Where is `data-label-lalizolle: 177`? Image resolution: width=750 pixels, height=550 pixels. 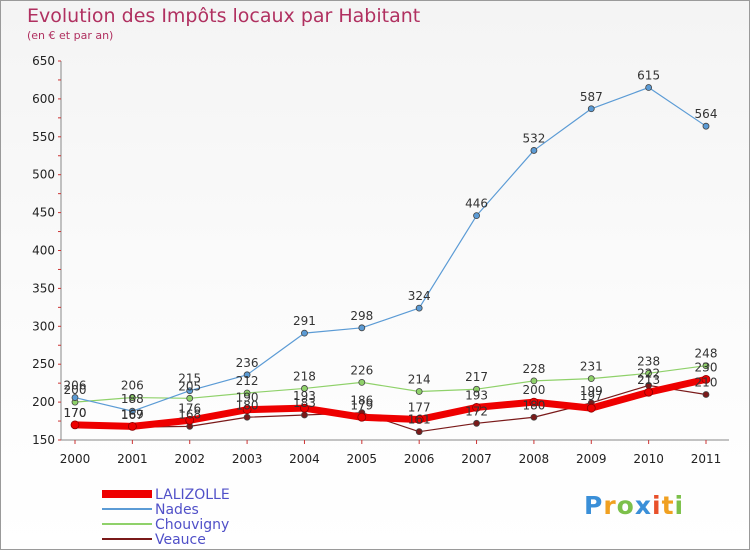 data-label-lalizolle: 177 is located at coordinates (419, 408).